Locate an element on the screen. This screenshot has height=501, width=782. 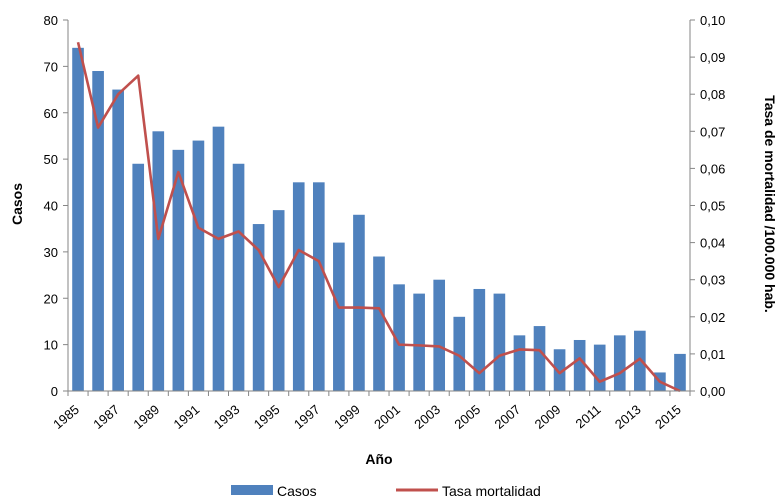
y-tick-label: 0 is located at coordinates (54, 391).